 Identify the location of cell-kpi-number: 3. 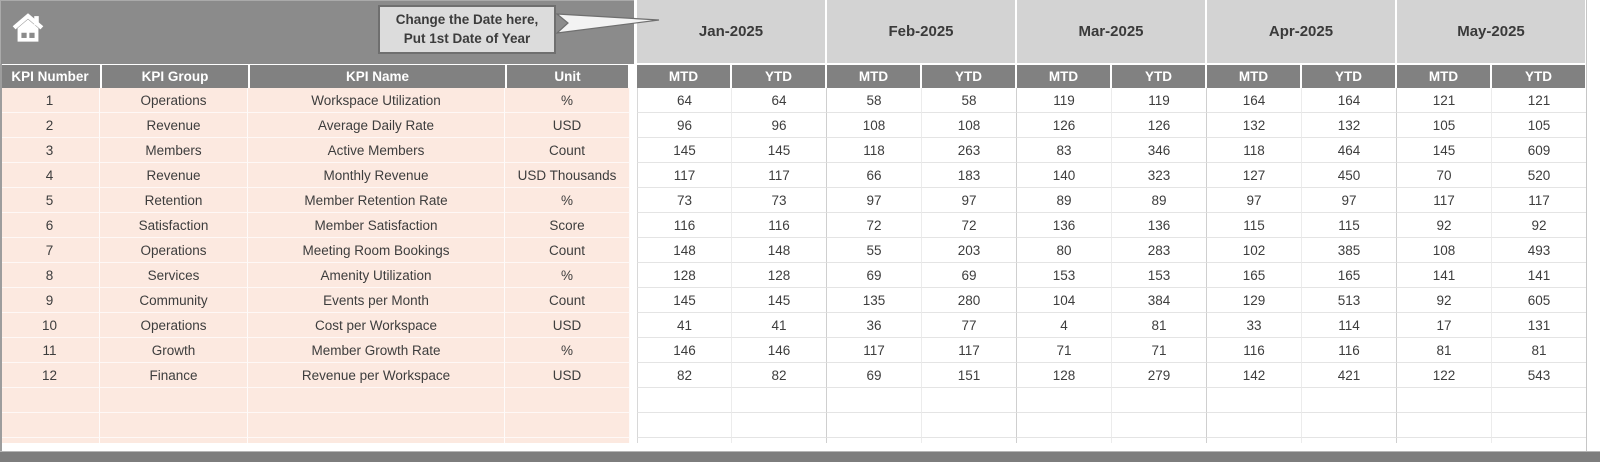
(50, 150).